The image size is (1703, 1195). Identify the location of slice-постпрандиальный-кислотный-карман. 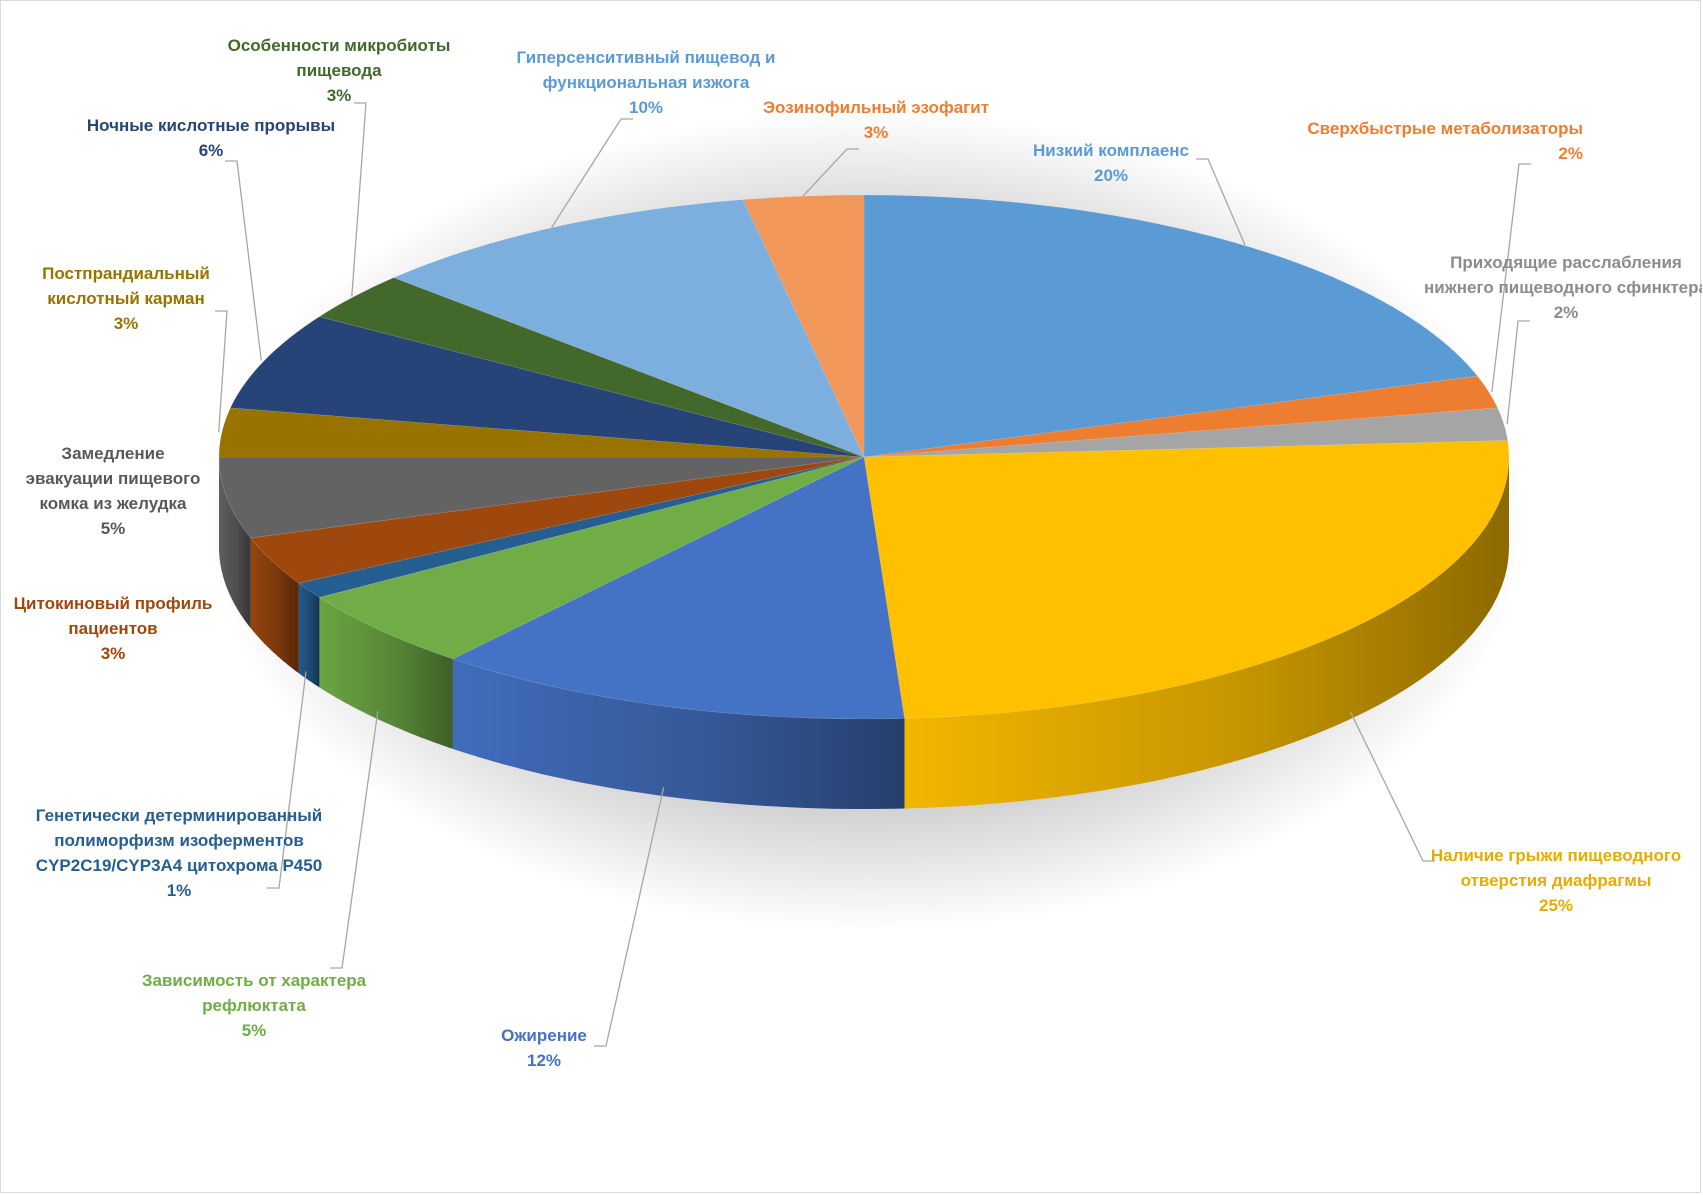
(541, 432).